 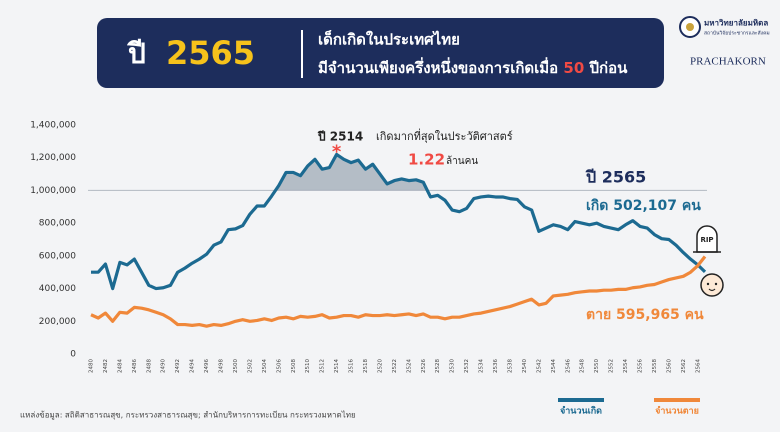 I want to click on x-tick-label: 2520, so click(x=380, y=366).